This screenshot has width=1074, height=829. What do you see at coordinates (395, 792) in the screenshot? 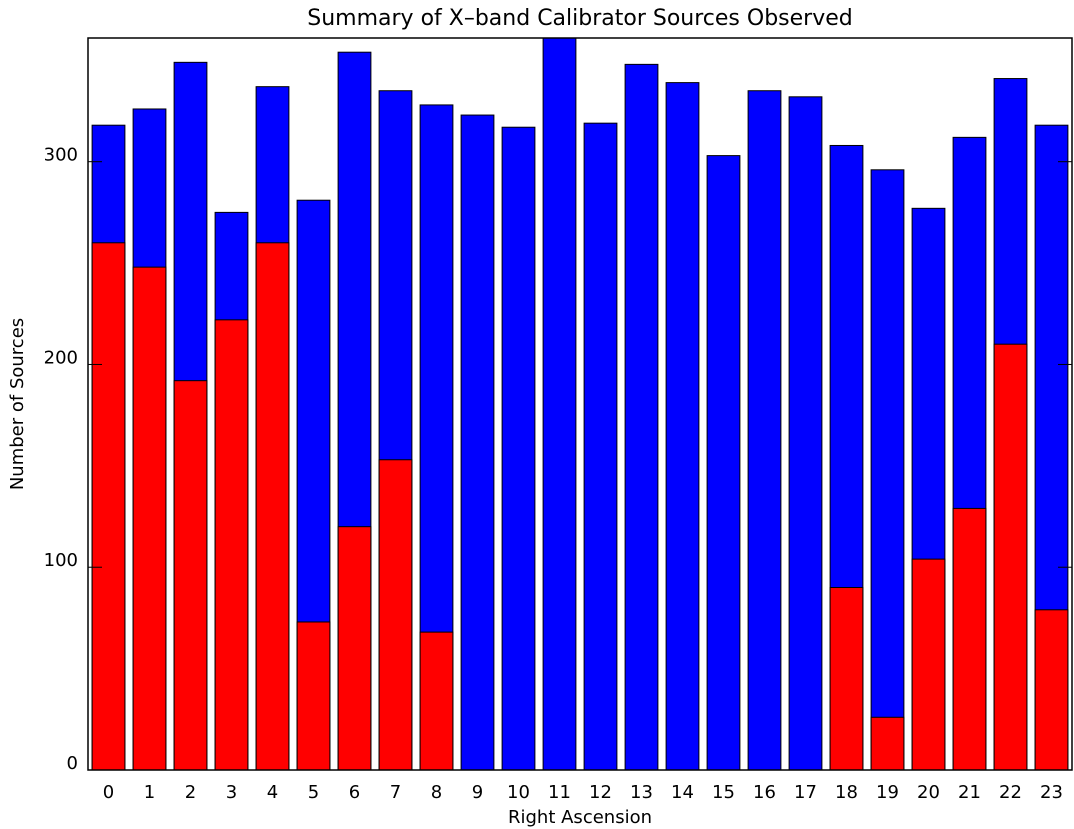
I see `x-tick-label: 7` at bounding box center [395, 792].